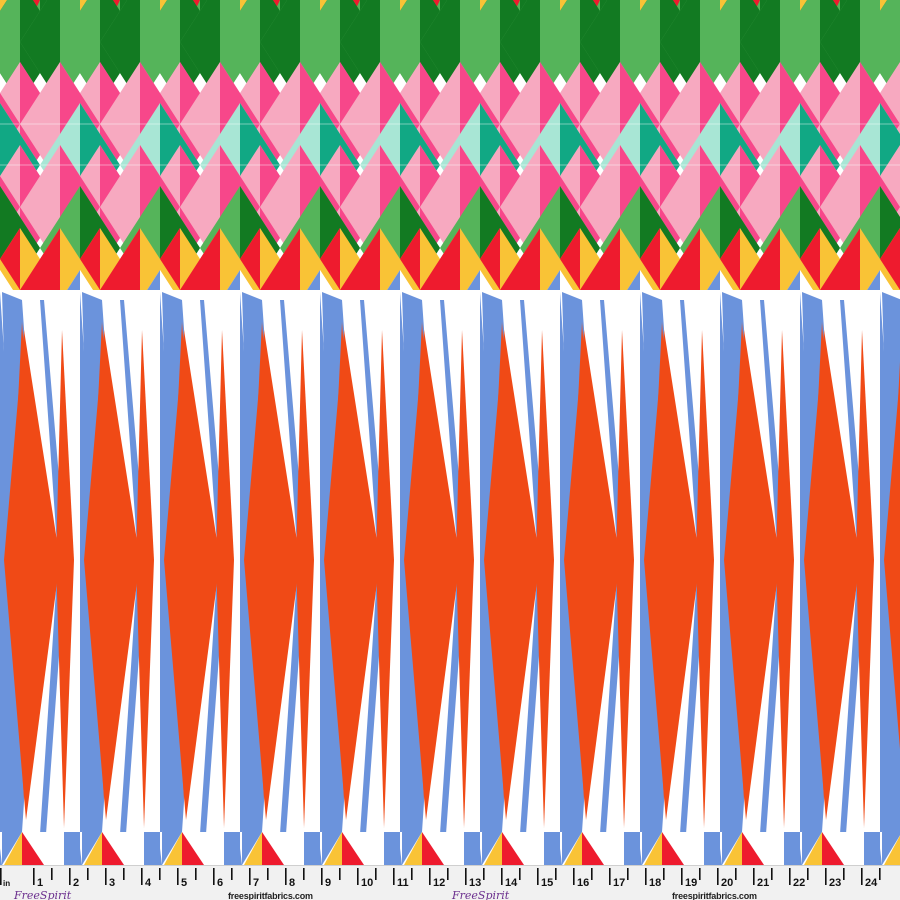 This screenshot has height=900, width=900. I want to click on ruler-number-11: 11, so click(403, 883).